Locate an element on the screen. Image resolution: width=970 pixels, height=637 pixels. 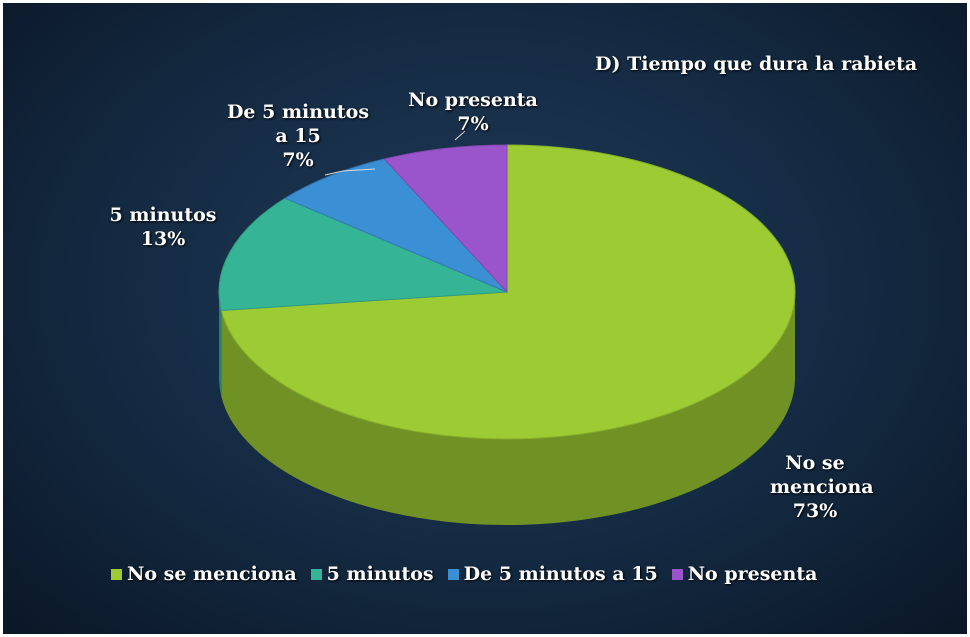
legend-item: De 5 minutos a 15 is located at coordinates (552, 574).